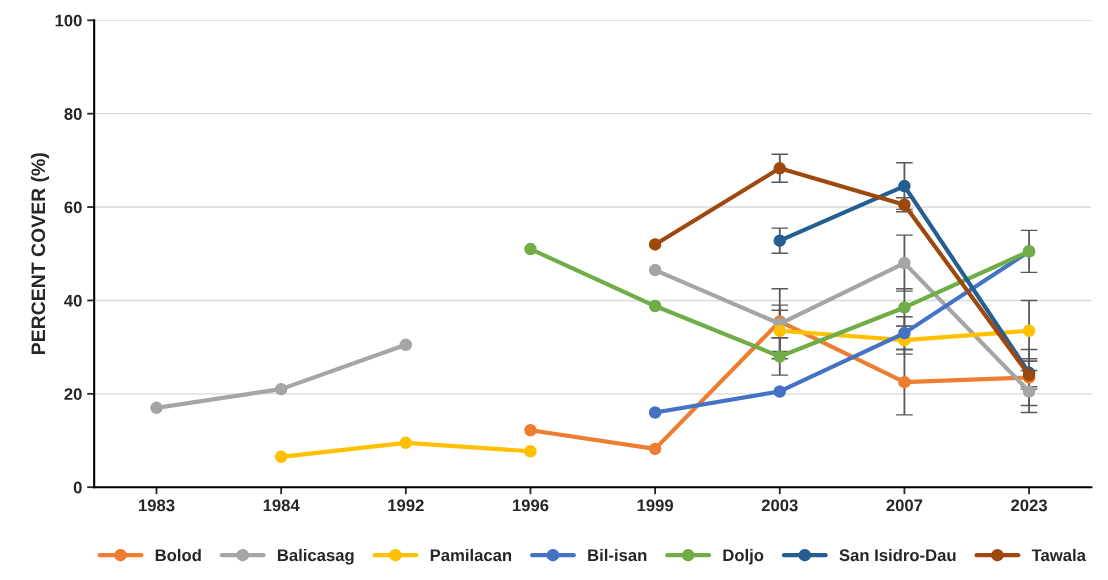 This screenshot has height=580, width=1108. I want to click on x-tick-label: 1984, so click(281, 505).